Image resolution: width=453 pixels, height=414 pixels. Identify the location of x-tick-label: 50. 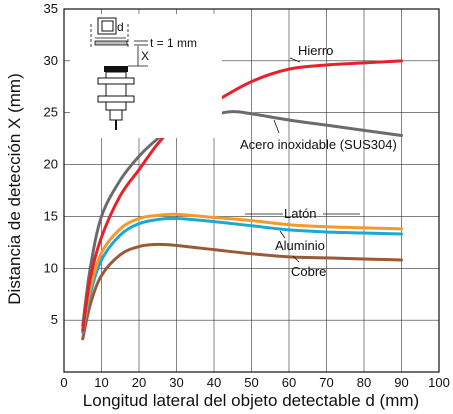
(251, 382).